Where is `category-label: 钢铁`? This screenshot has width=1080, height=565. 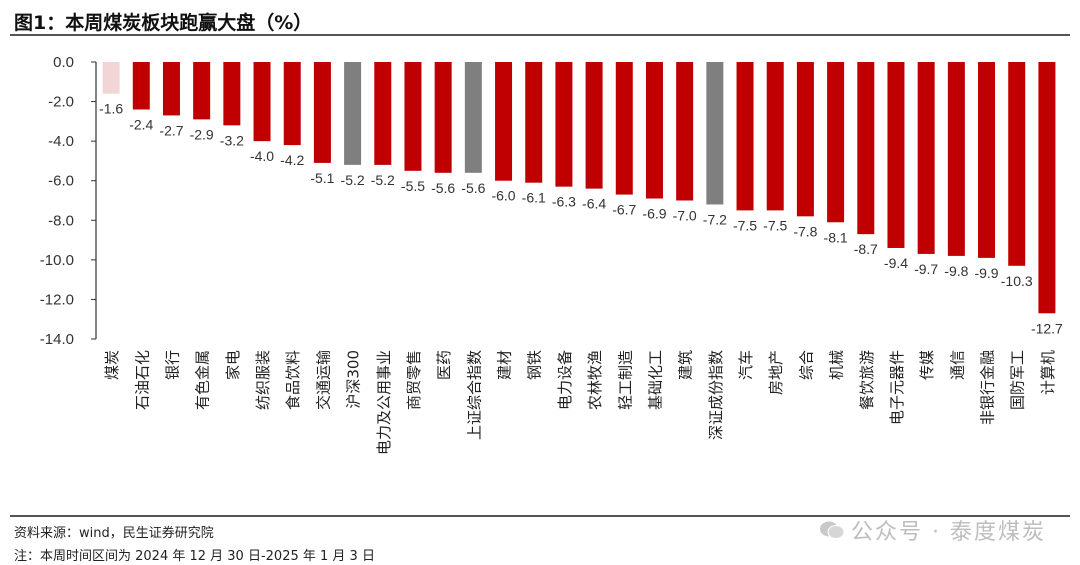 category-label: 钢铁 is located at coordinates (535, 365).